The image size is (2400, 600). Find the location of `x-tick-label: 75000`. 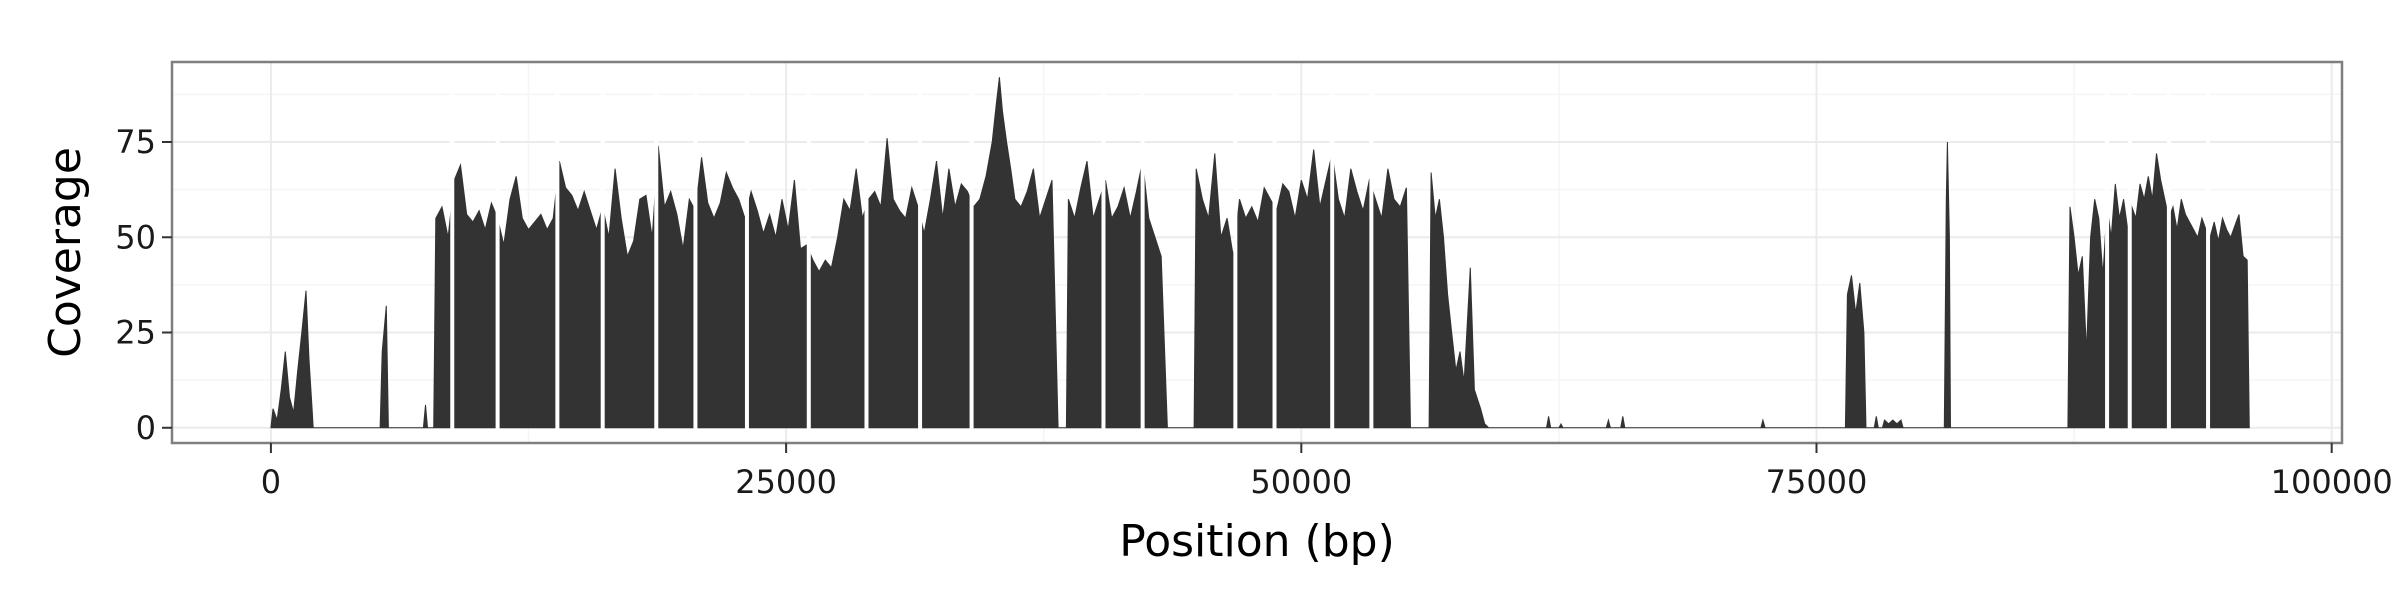

x-tick-label: 75000 is located at coordinates (1817, 482).